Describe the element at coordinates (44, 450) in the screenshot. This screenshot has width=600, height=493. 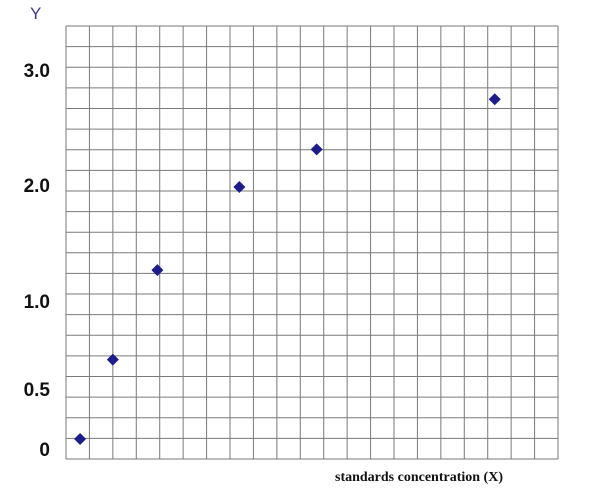
I see `y-tick-label: 0` at that location.